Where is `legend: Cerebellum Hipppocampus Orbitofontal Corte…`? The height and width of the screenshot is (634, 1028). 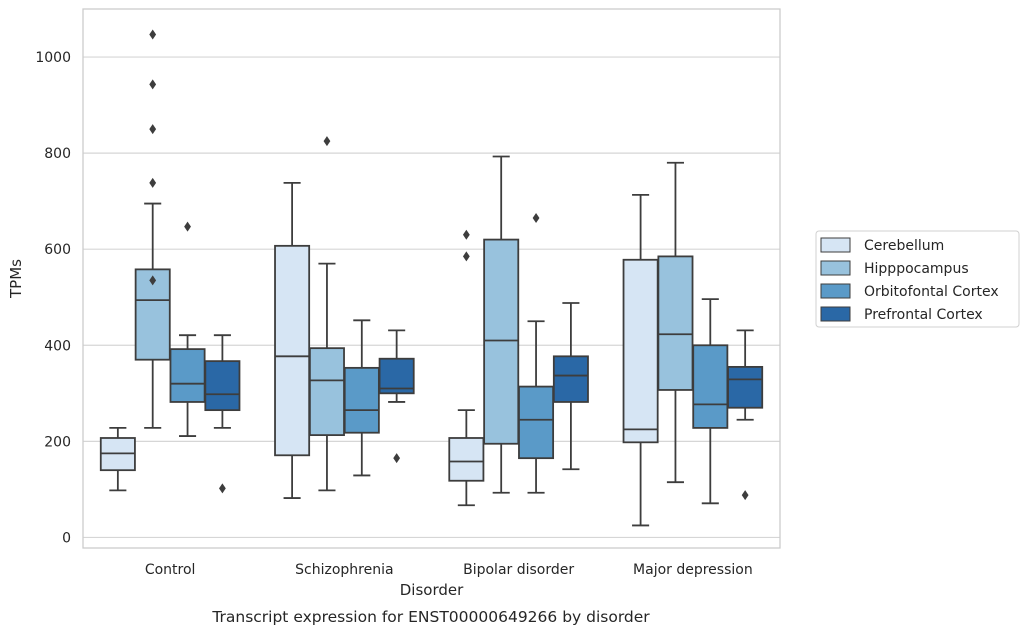 legend: Cerebellum Hipppocampus Orbitofontal Corte… is located at coordinates (917, 279).